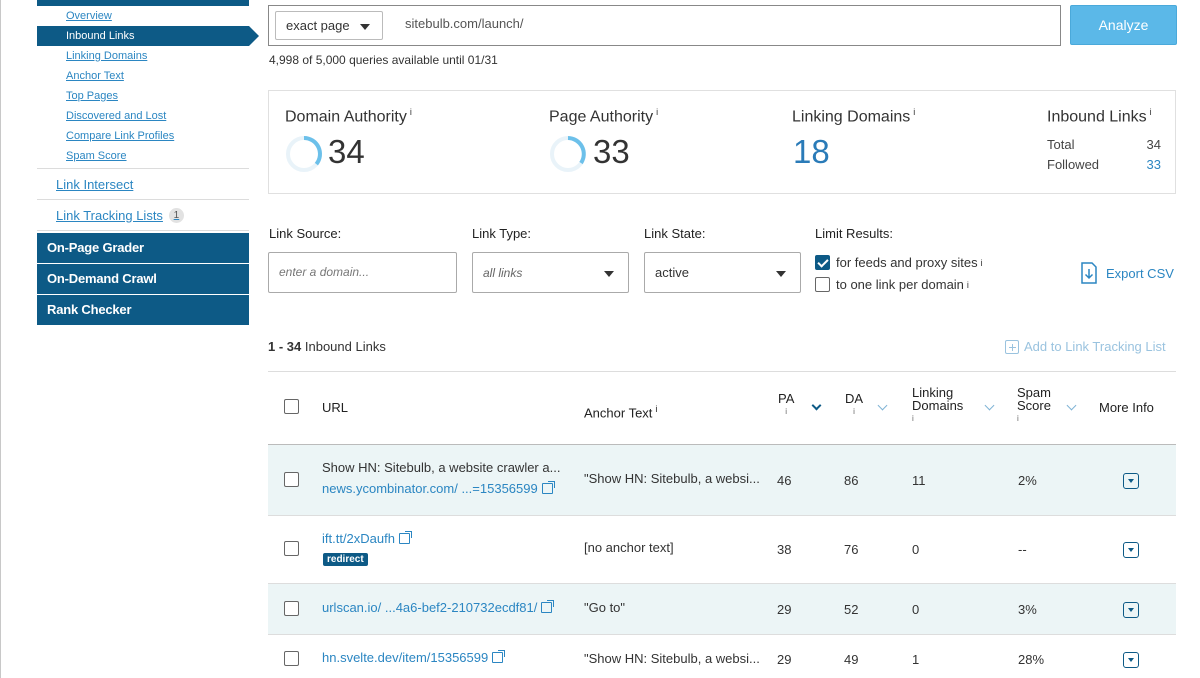 This screenshot has width=1200, height=678. Describe the element at coordinates (1027, 480) in the screenshot. I see `row-spam-score: 2%` at that location.